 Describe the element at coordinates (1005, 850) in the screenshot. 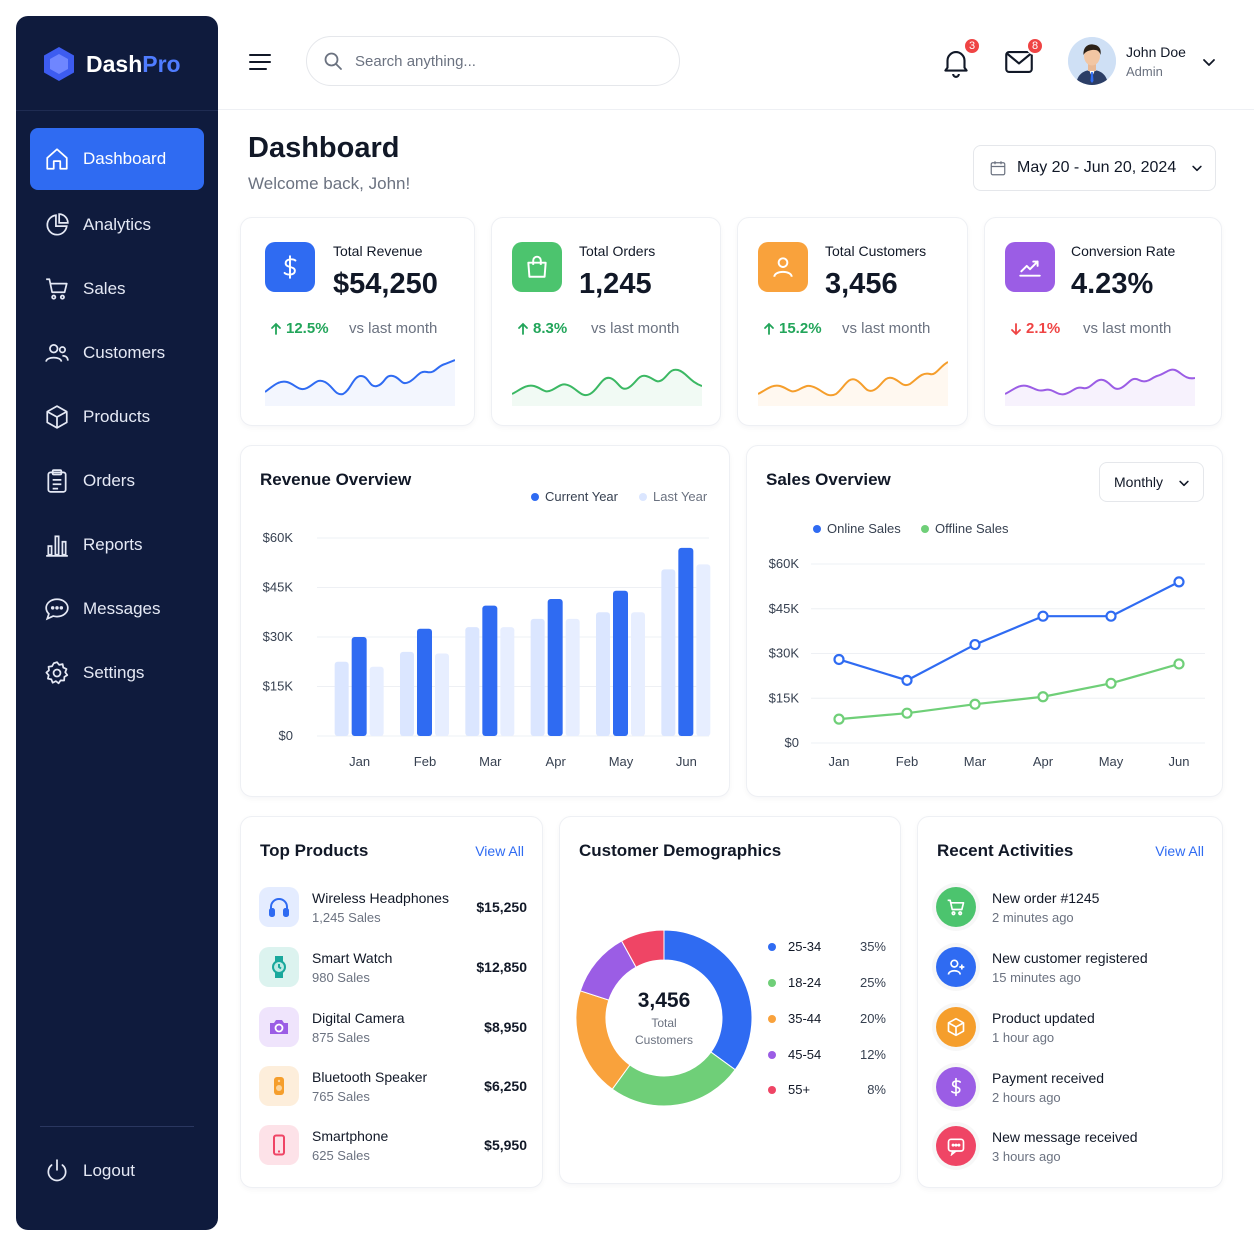

I see `card-title: Recent Activities` at that location.